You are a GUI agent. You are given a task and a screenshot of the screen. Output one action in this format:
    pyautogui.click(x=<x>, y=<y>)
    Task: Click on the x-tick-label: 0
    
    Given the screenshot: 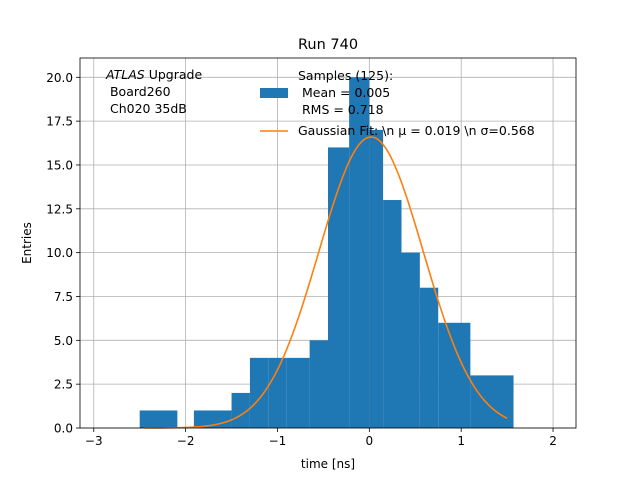 What is the action you would take?
    pyautogui.click(x=370, y=441)
    